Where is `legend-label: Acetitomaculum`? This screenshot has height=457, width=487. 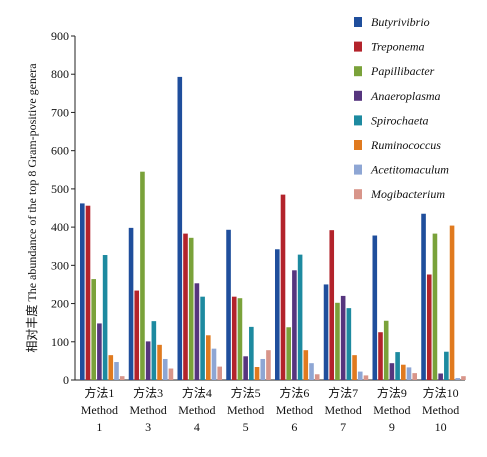 legend-label: Acetitomaculum is located at coordinates (409, 170).